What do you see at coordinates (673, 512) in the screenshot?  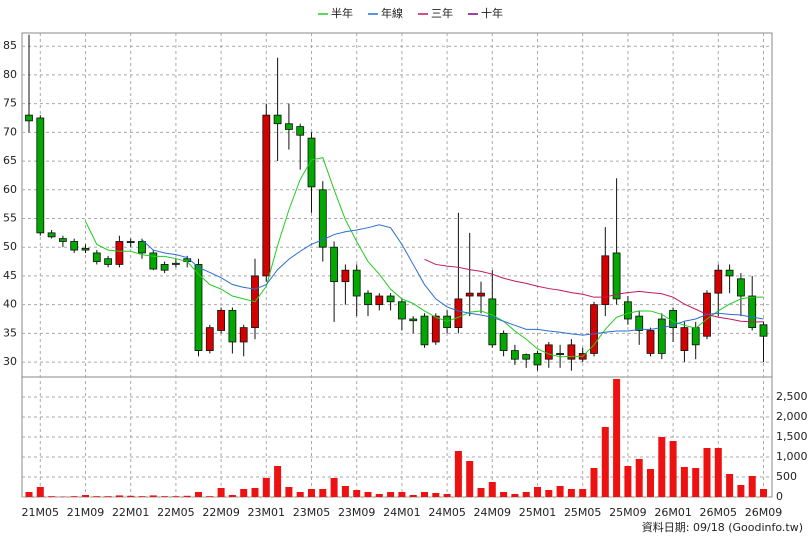 I see `x-tick-label: 26M01` at bounding box center [673, 512].